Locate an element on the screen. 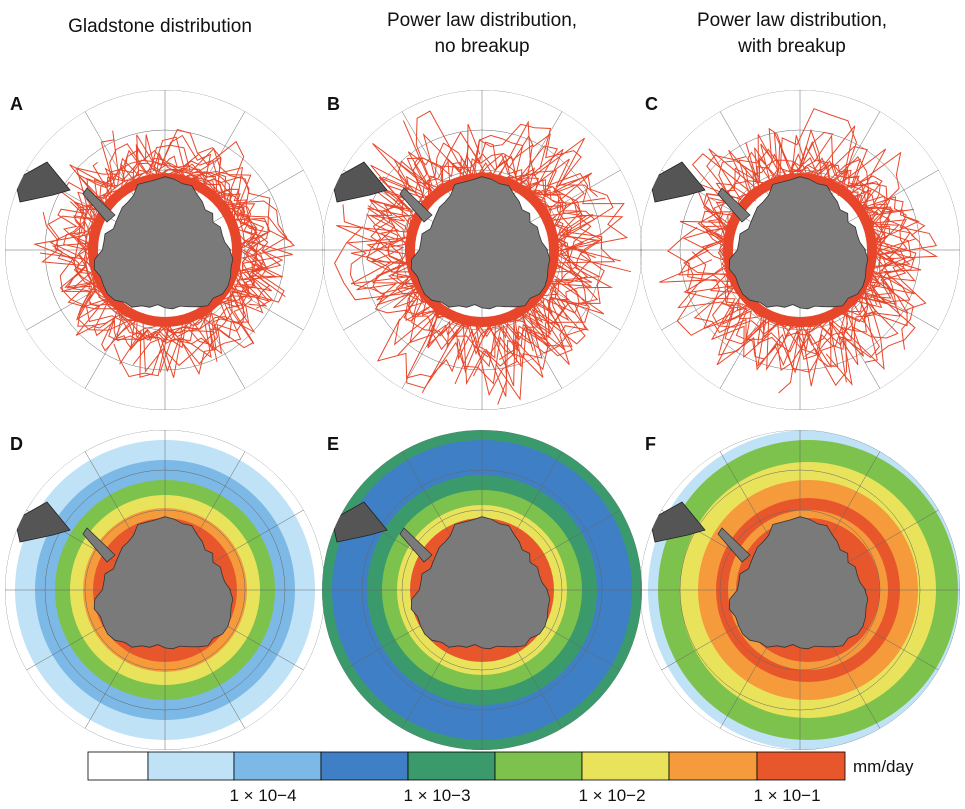 The width and height of the screenshot is (965, 809). panel-letter: E is located at coordinates (333, 444).